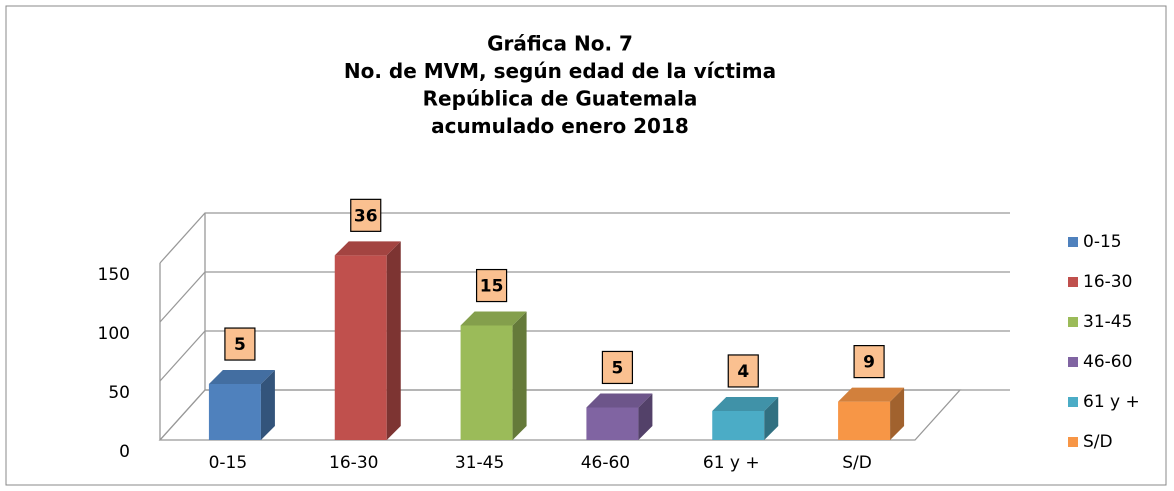  Describe the element at coordinates (479, 463) in the screenshot. I see `x-tick-label: 31-45` at that location.